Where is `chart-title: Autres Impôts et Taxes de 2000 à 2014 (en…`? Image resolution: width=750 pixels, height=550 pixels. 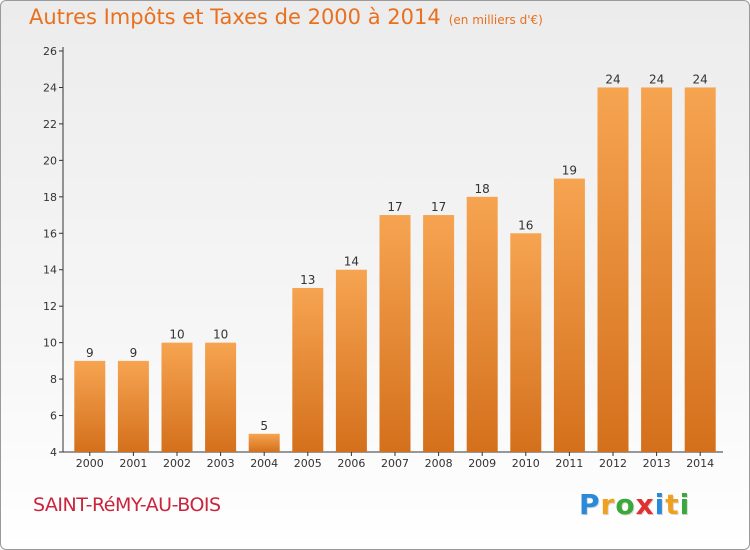
chart-title: Autres Impôts et Taxes de 2000 à 2014 (en… is located at coordinates (286, 17).